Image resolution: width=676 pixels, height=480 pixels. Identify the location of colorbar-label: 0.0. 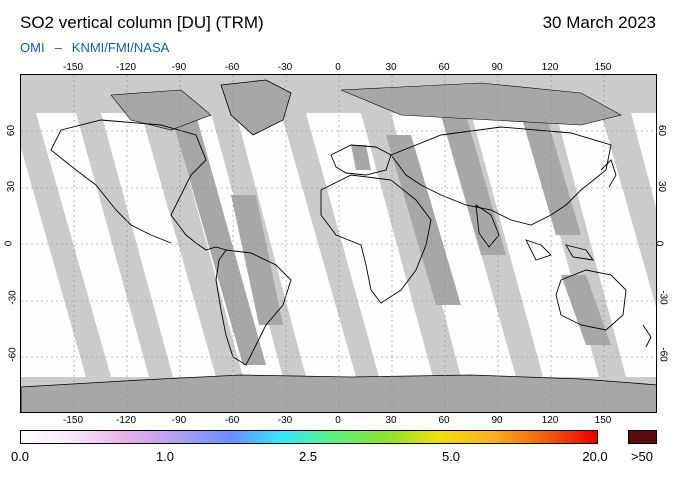
(20, 456).